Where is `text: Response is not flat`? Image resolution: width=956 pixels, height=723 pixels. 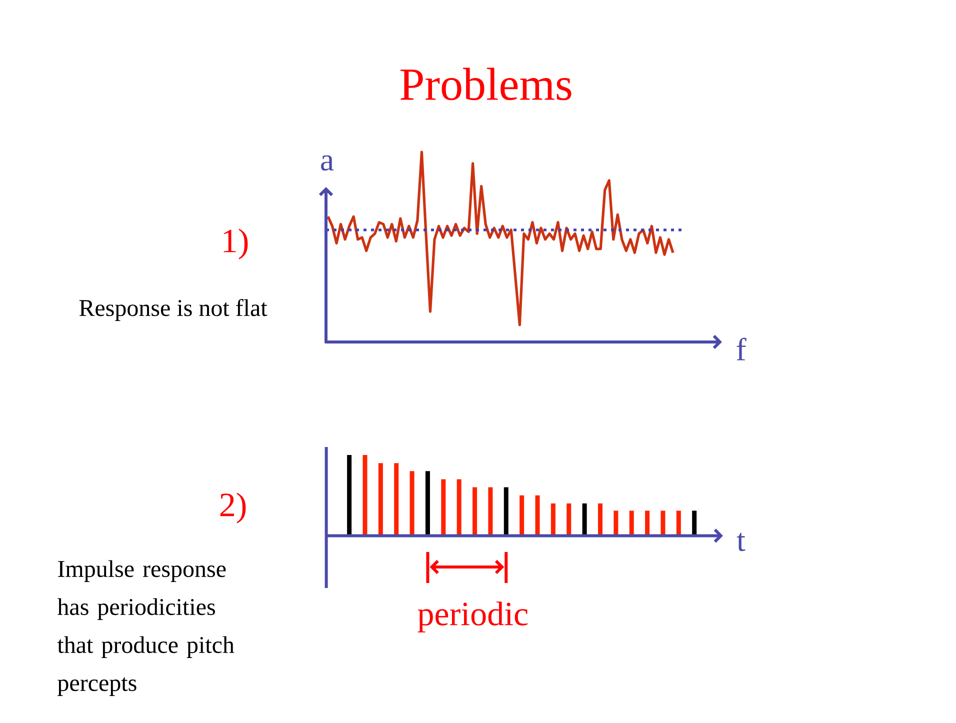 text: Response is not flat is located at coordinates (173, 309).